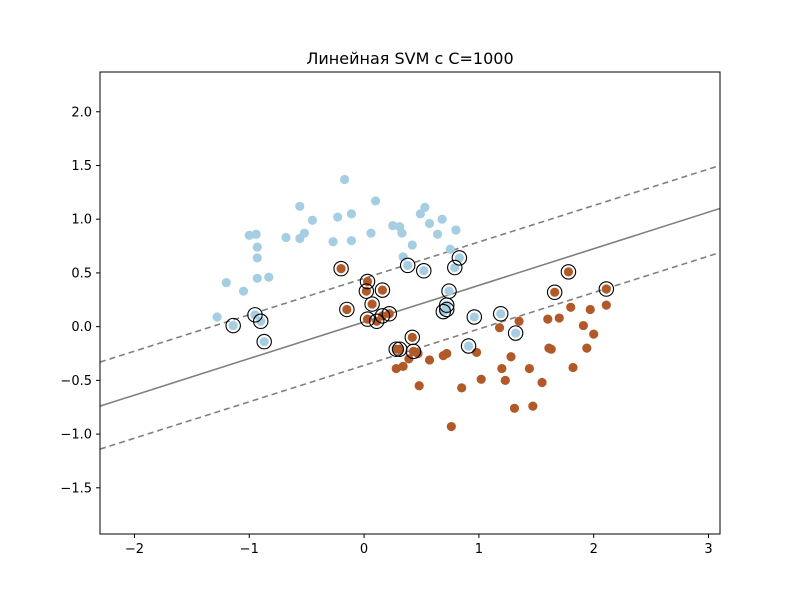 Image resolution: width=800 pixels, height=600 pixels. I want to click on y-tick-label: 0.0, so click(81, 327).